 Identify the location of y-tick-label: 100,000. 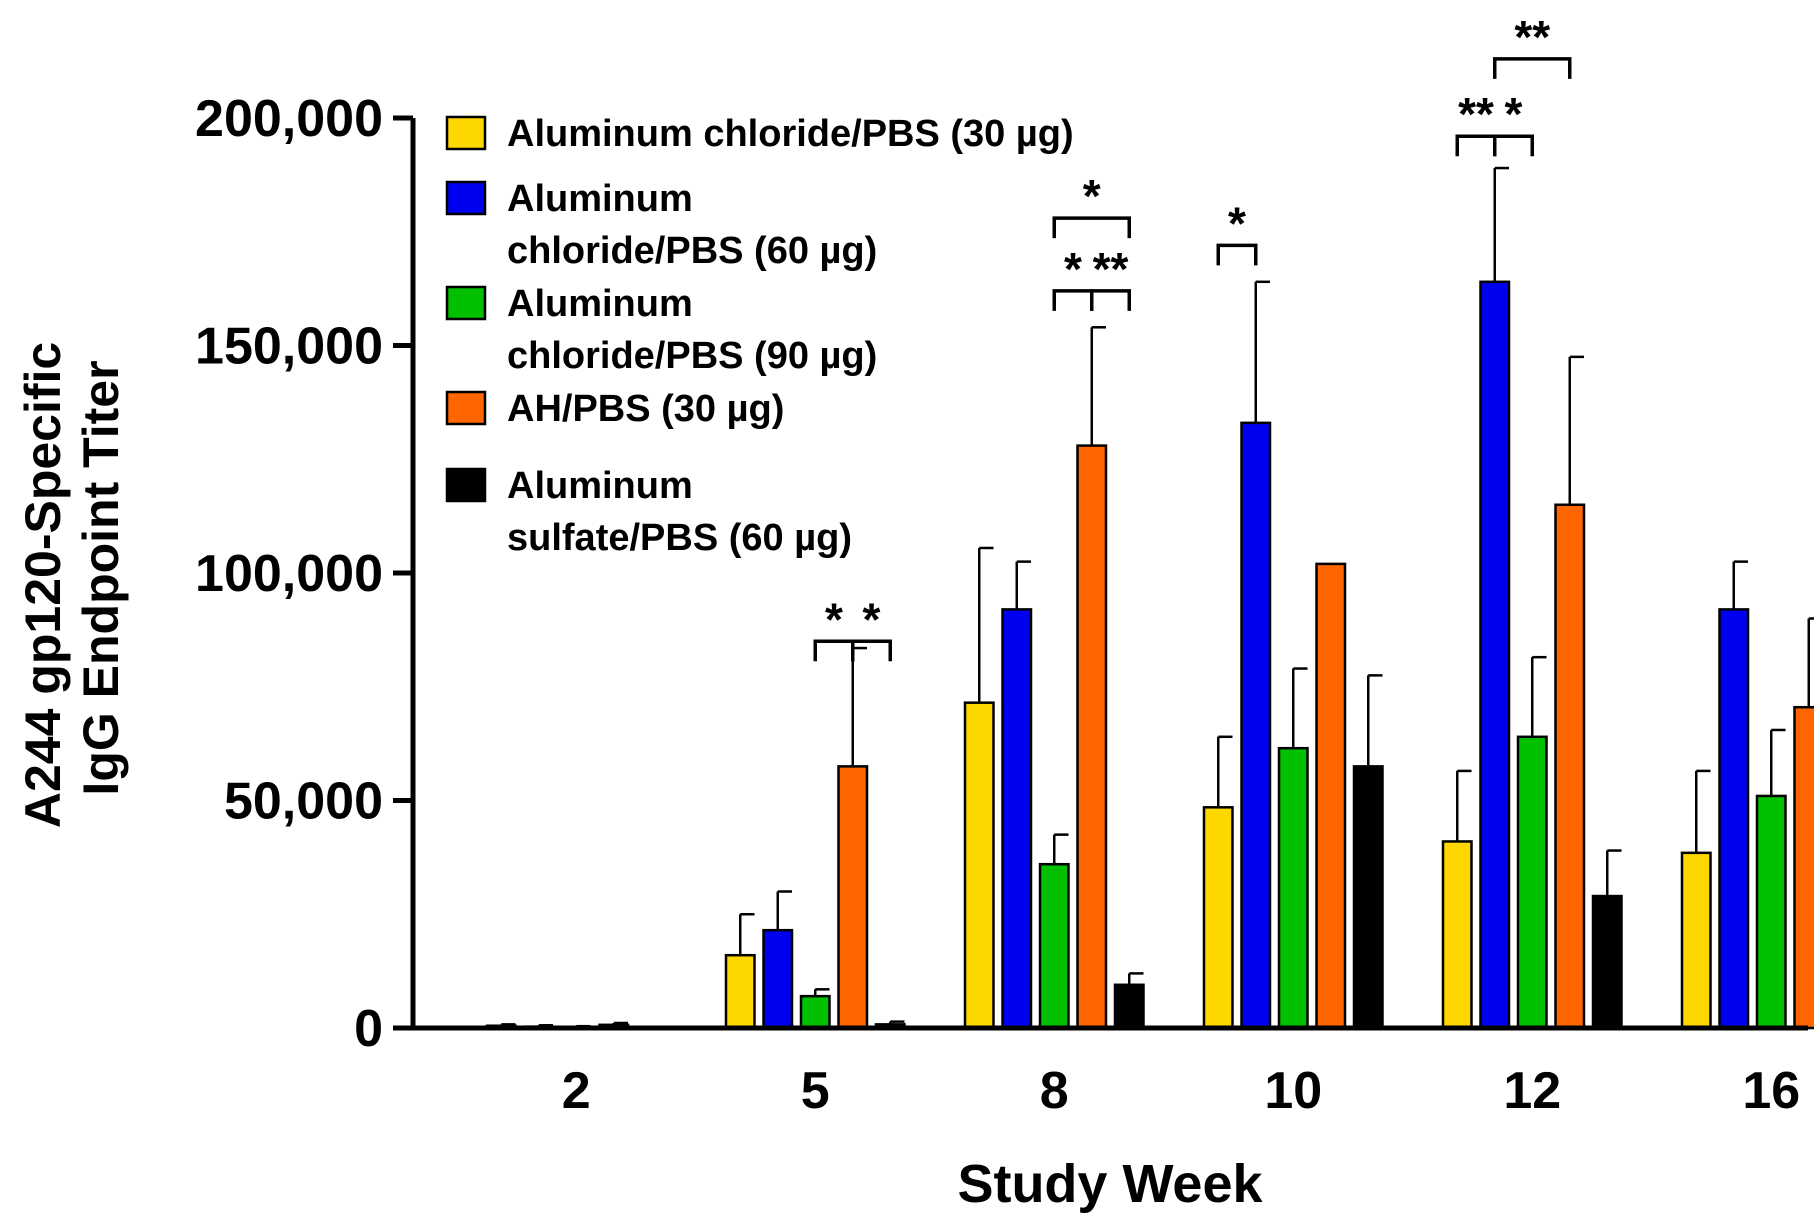
(289, 574).